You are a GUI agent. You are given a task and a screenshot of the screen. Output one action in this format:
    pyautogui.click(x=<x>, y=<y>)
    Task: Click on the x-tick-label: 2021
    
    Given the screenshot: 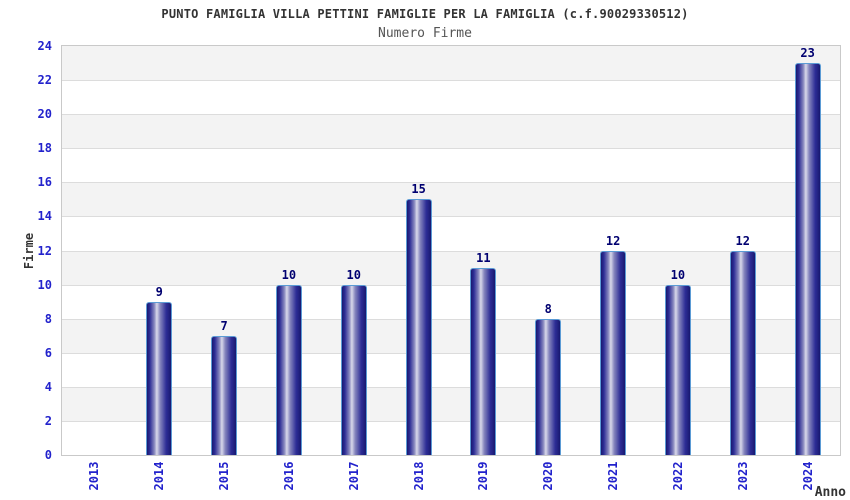 What is the action you would take?
    pyautogui.click(x=613, y=476)
    